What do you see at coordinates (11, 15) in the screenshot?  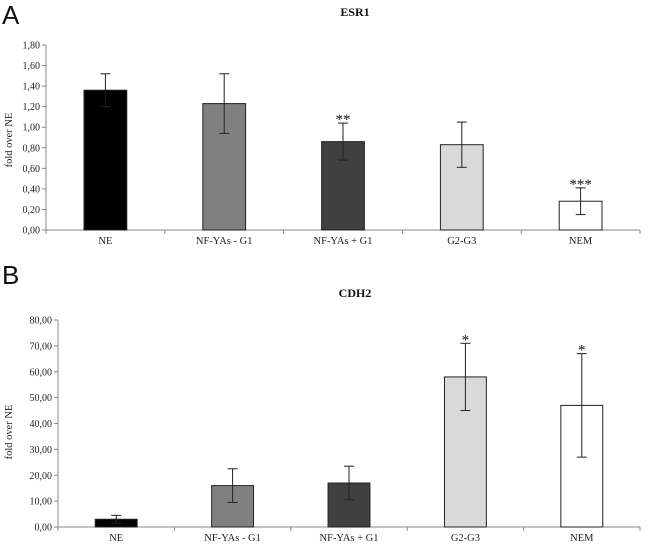 I see `panel-letter-a: A` at bounding box center [11, 15].